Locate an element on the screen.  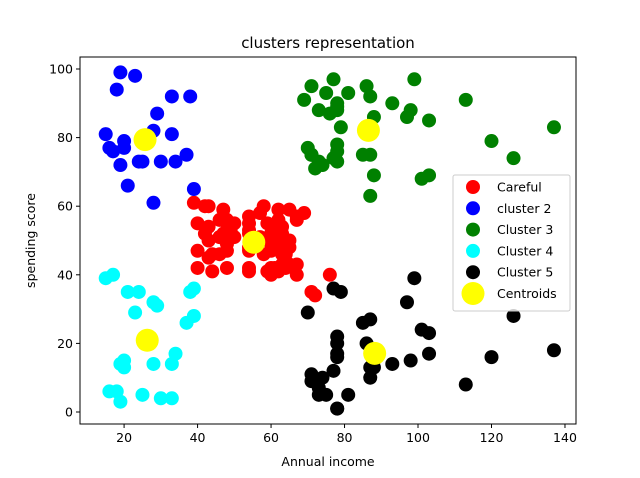
legend-entry: Cluster 5 is located at coordinates (525, 272).